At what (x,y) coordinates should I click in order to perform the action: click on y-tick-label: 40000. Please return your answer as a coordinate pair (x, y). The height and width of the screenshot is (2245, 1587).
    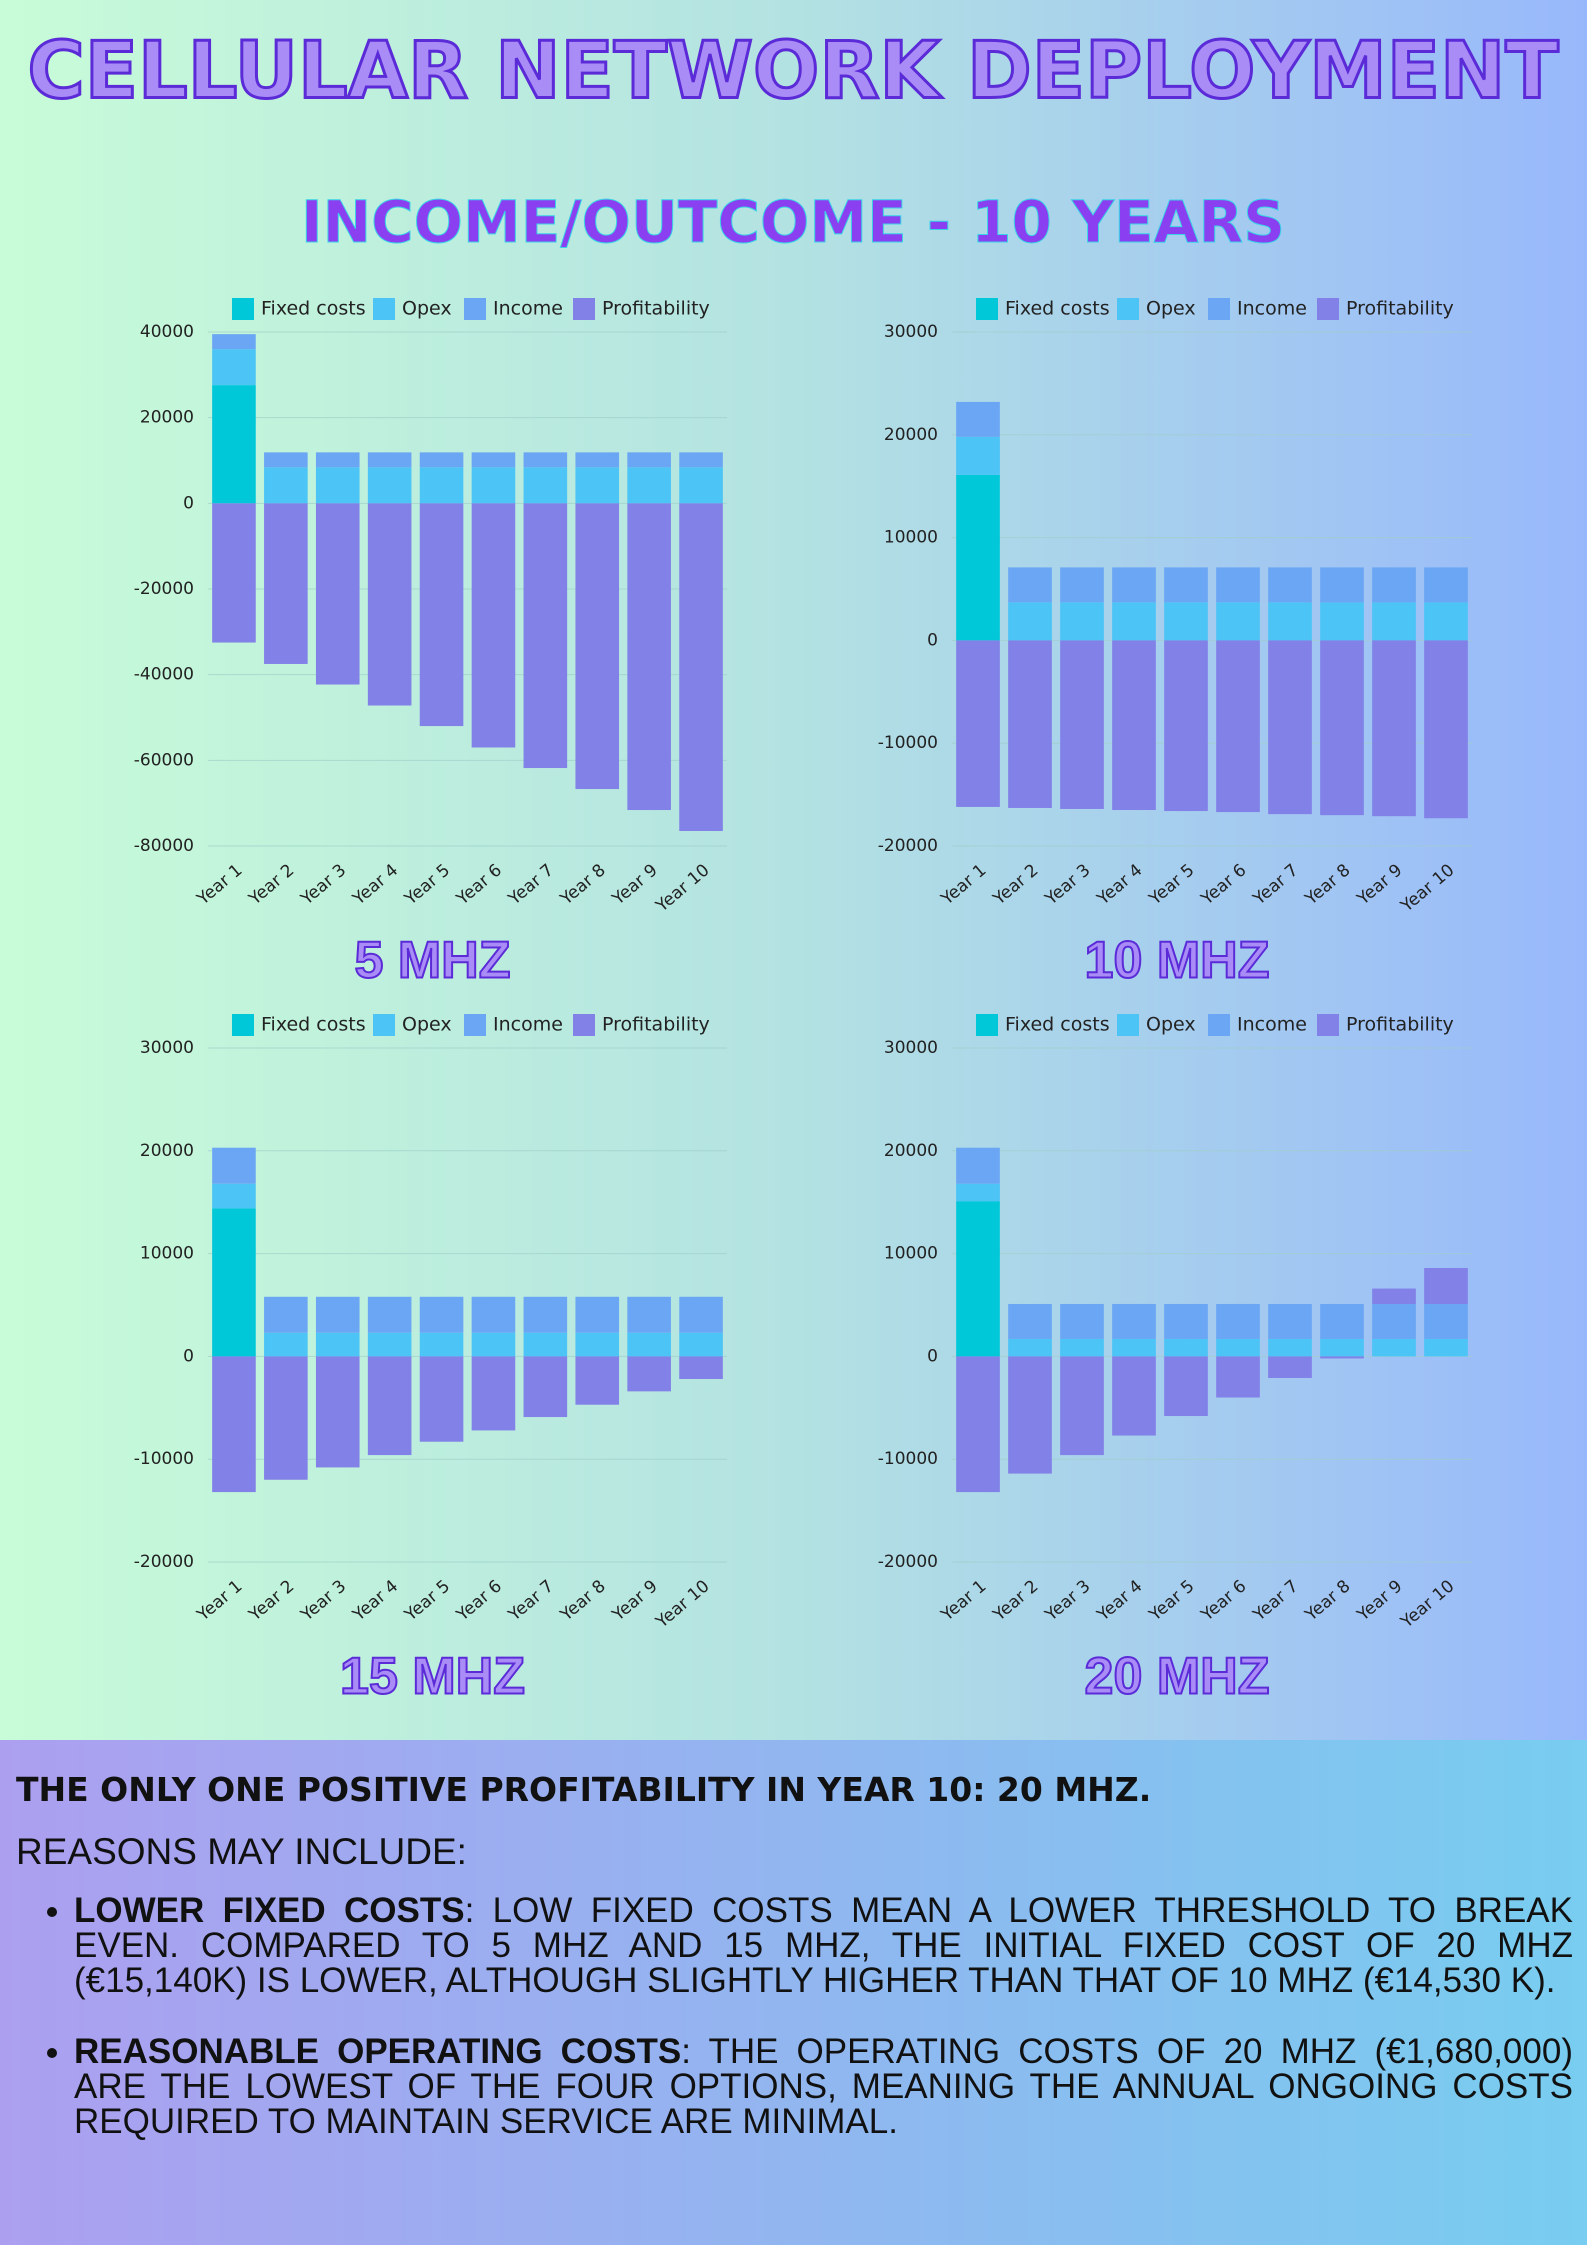
    Looking at the image, I should click on (167, 332).